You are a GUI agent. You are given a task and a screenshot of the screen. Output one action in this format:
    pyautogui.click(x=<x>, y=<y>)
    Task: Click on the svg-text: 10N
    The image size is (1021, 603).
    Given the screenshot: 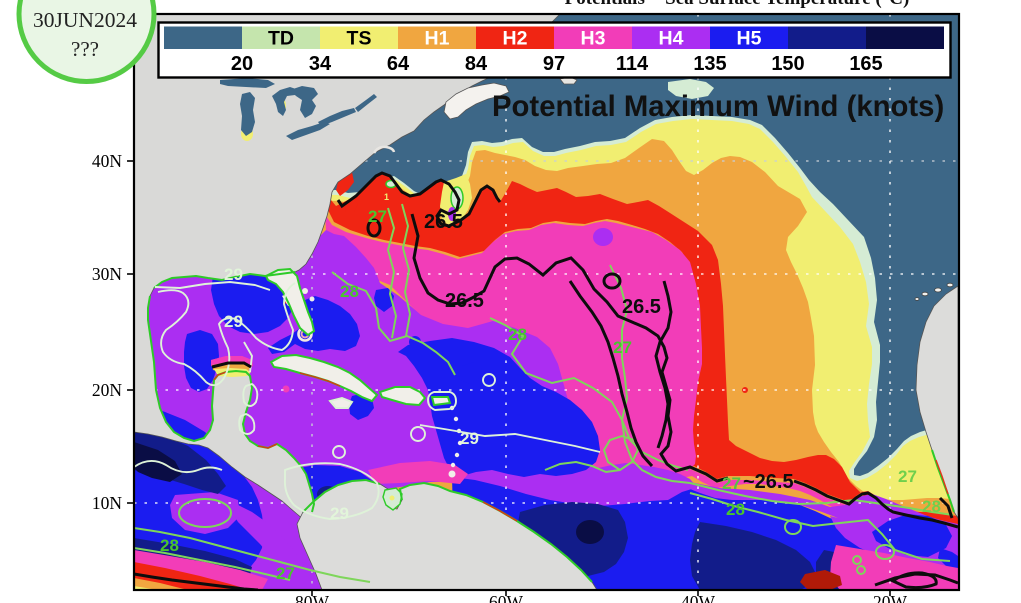 What is the action you would take?
    pyautogui.click(x=107, y=503)
    